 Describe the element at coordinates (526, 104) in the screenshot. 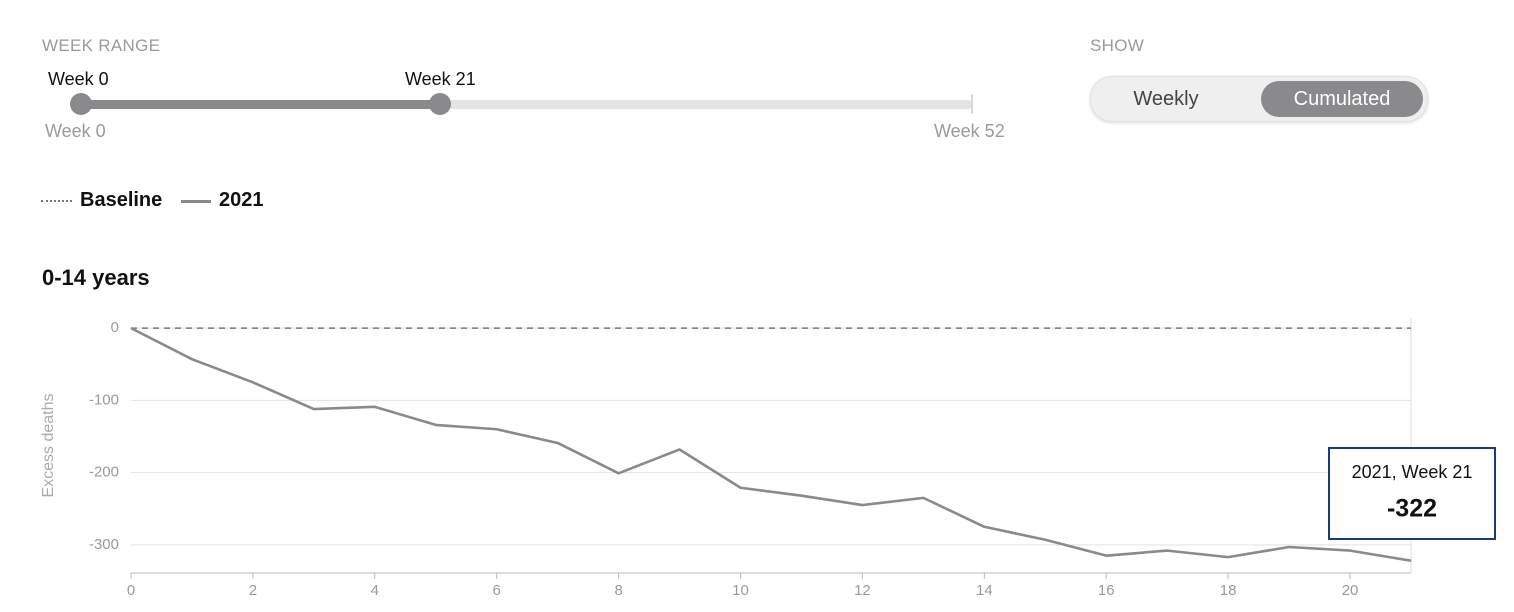

I see `slider-track` at that location.